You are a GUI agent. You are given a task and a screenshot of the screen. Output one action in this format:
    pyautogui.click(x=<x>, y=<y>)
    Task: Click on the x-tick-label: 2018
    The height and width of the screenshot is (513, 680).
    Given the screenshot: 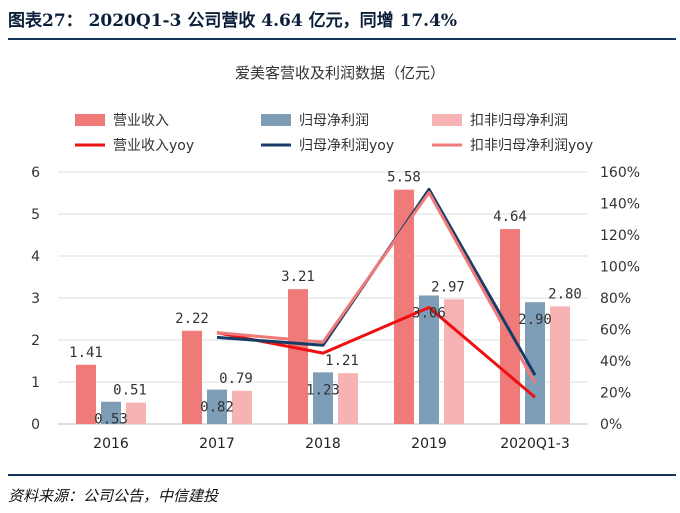 What is the action you would take?
    pyautogui.click(x=323, y=444)
    